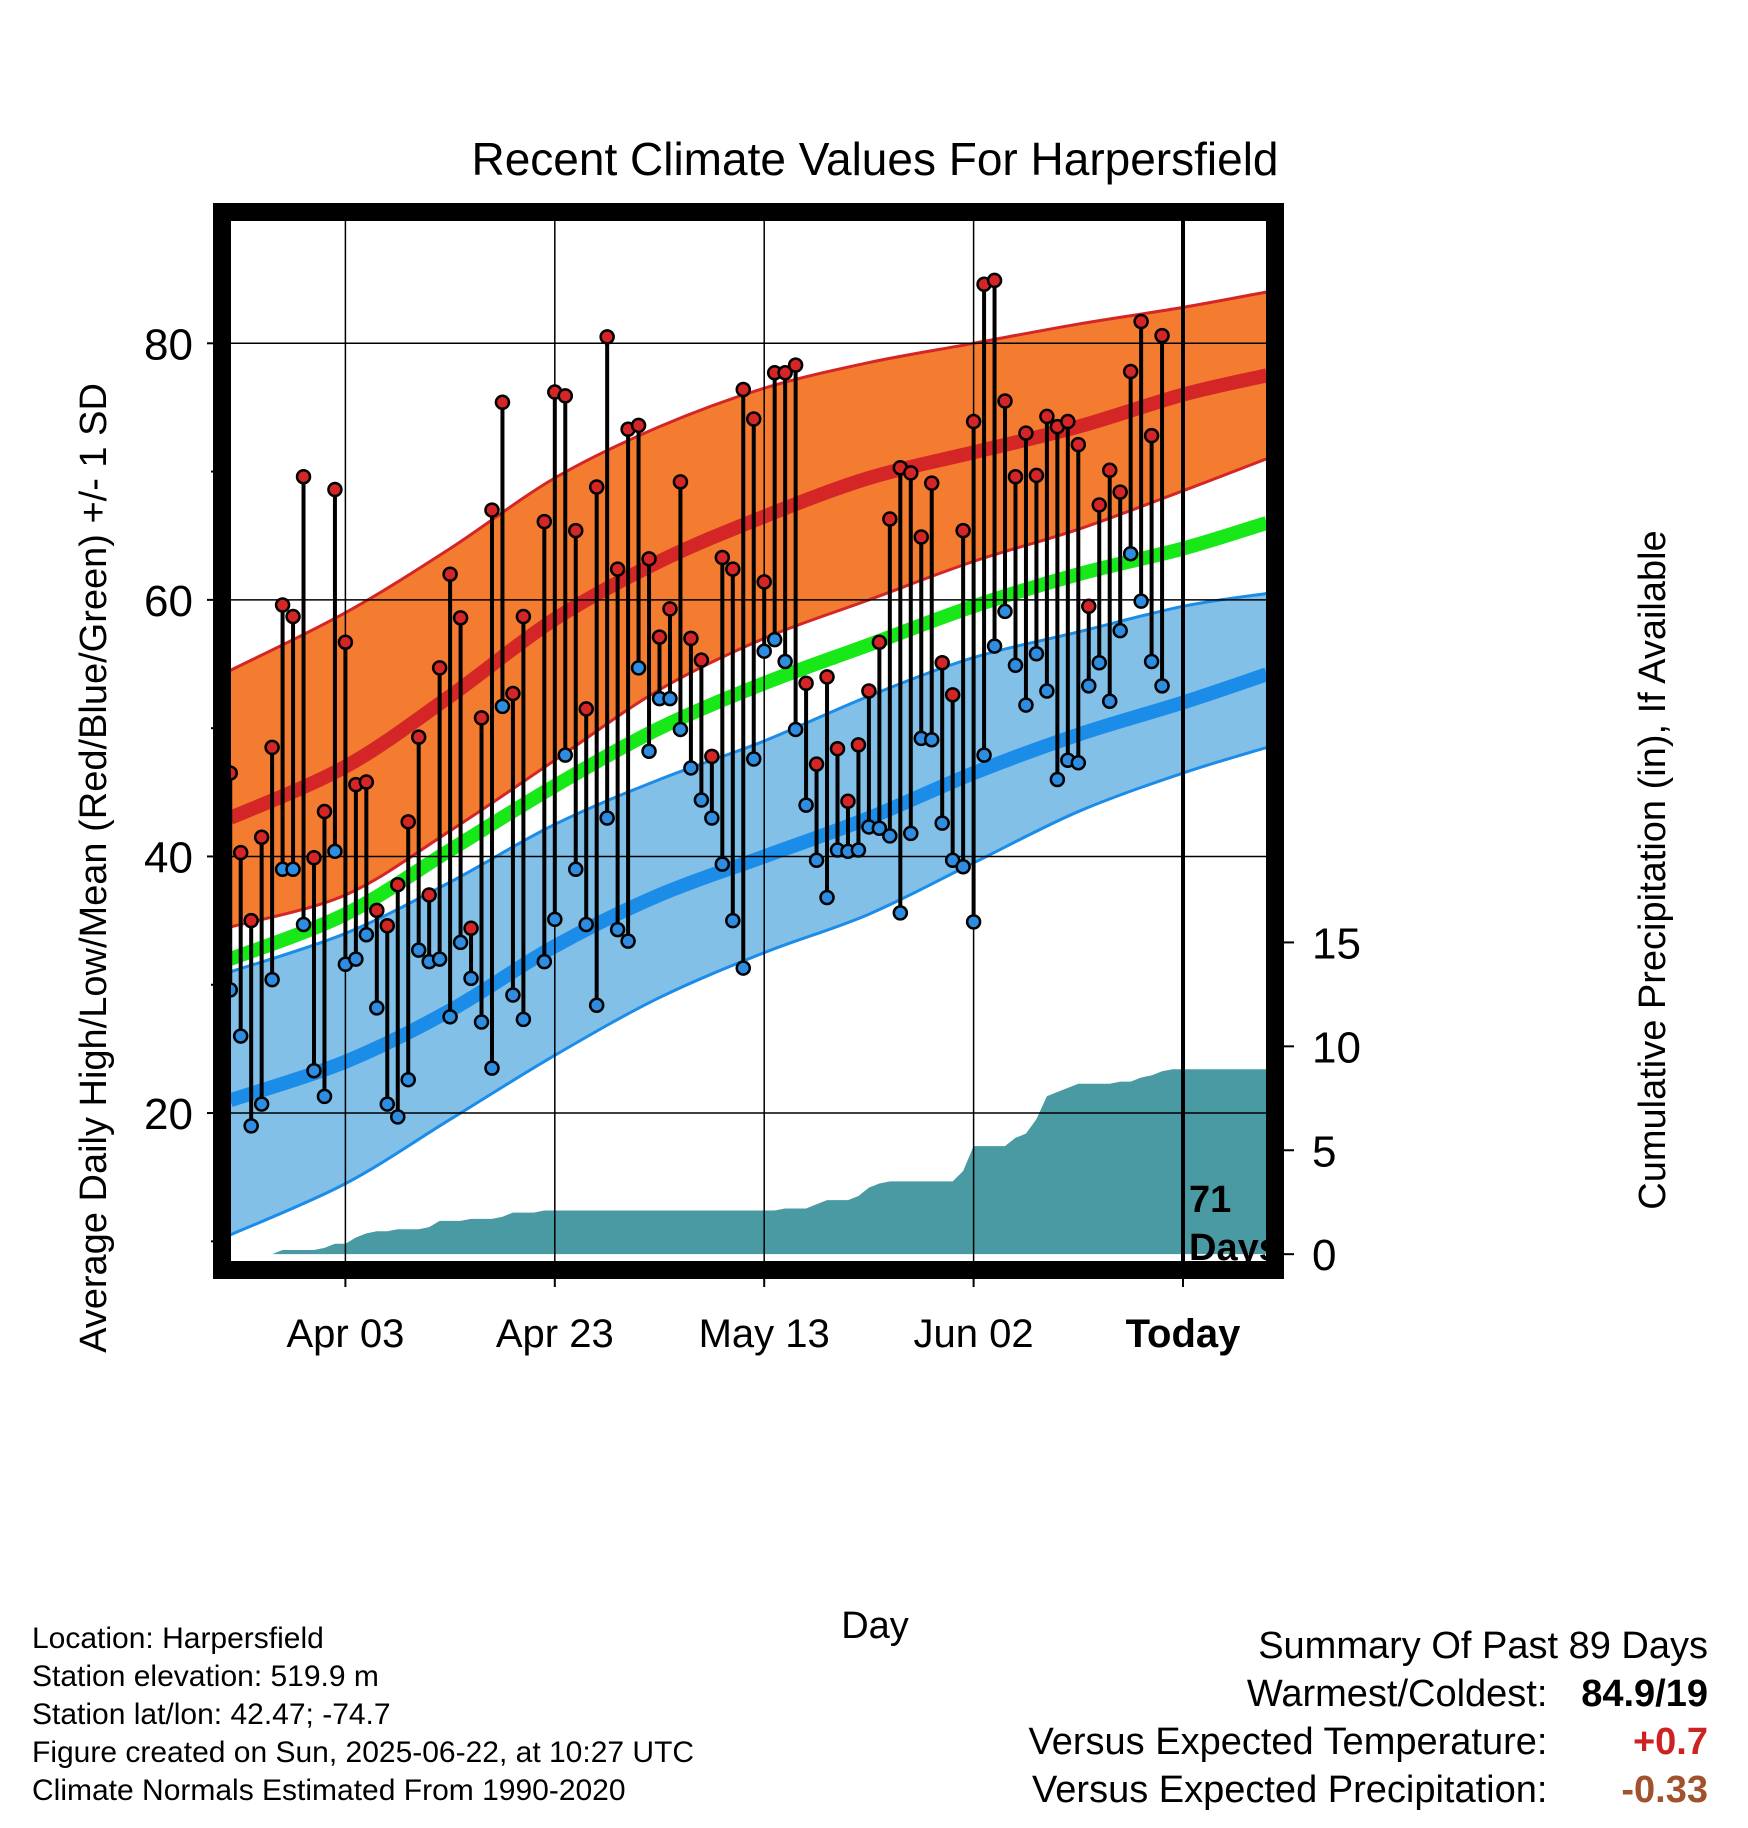 The height and width of the screenshot is (1828, 1748). Describe the element at coordinates (874, 159) in the screenshot. I see `chart-title: Recent Climate Values For Harpersfield` at that location.